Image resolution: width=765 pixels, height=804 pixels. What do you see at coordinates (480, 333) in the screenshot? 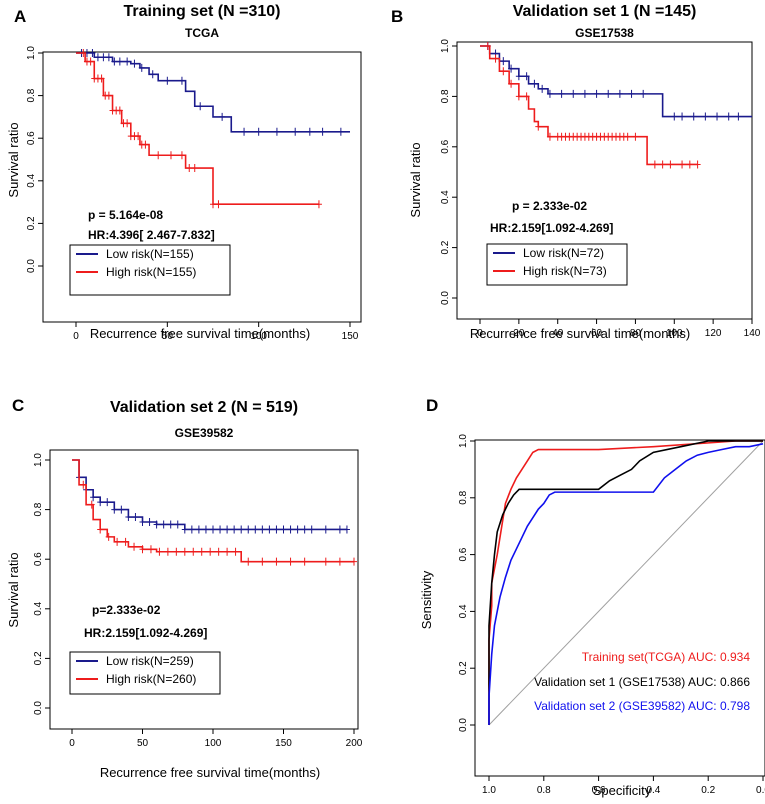
I see `x-tick-label: 0` at bounding box center [480, 333].